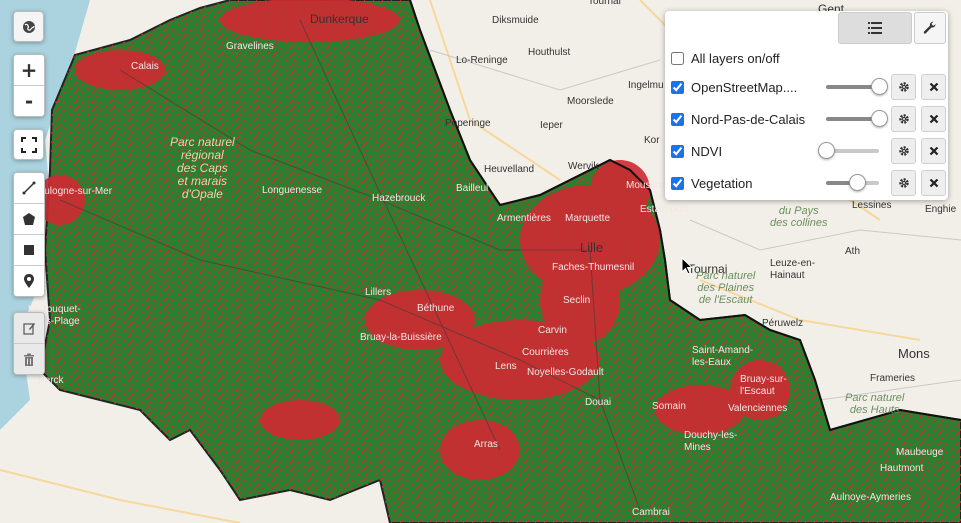 This screenshot has height=523, width=961. Describe the element at coordinates (723, 356) in the screenshot. I see `place-label-saint-amand: Saint-Amand-les-Eaux` at that location.